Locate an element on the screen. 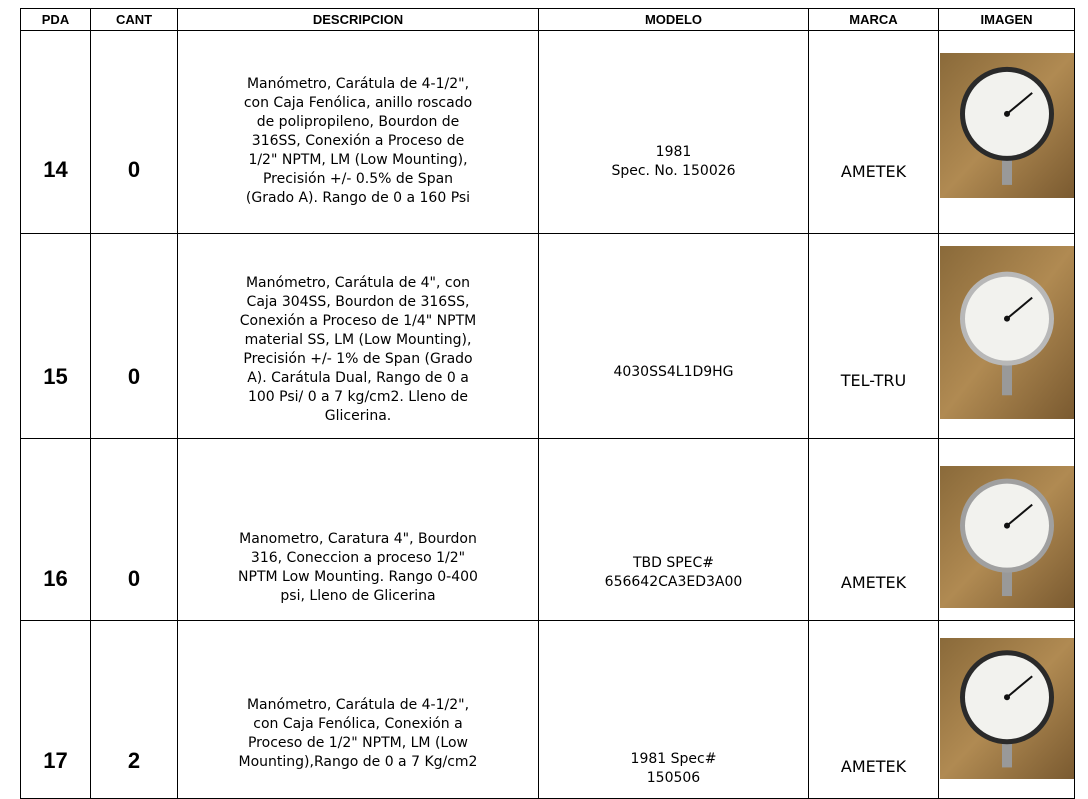 The image size is (1088, 799). description-line: 1/2" NPTM, LM (Low Mounting), is located at coordinates (358, 160).